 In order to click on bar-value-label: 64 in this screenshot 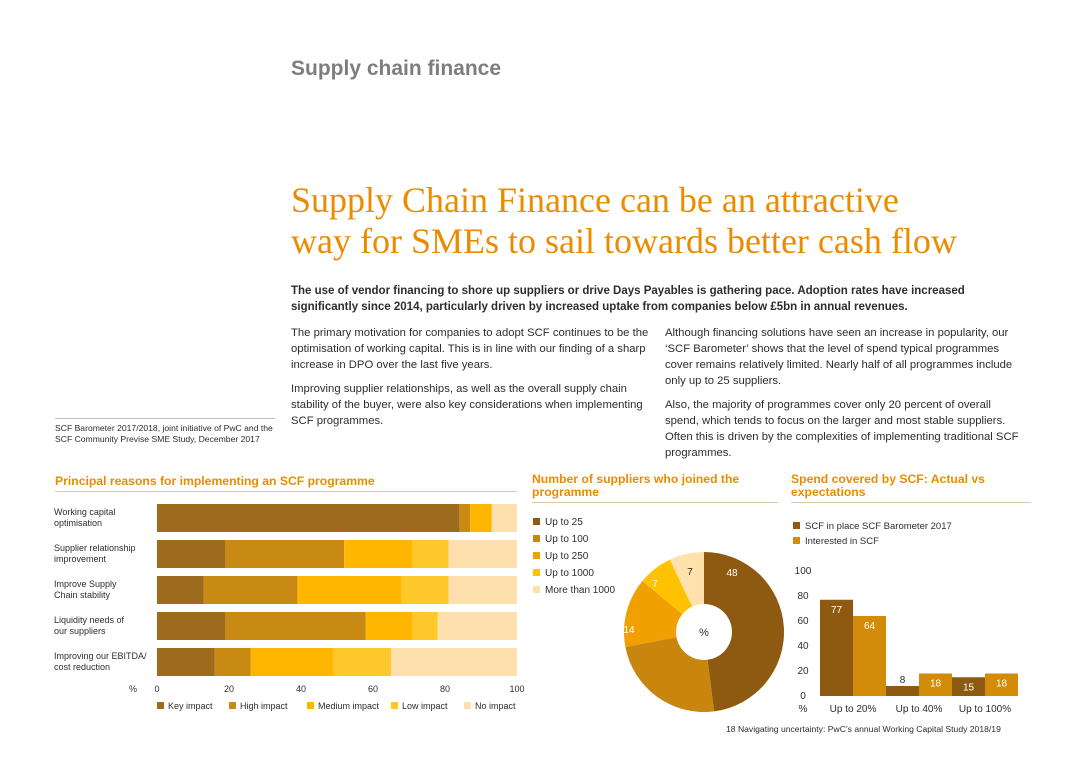, I will do `click(870, 626)`.